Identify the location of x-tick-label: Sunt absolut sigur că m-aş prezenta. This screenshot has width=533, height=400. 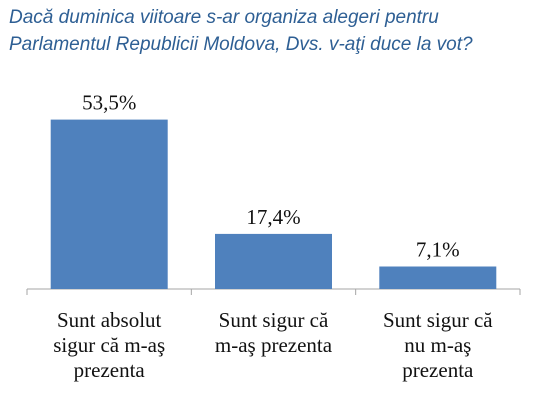
(109, 345).